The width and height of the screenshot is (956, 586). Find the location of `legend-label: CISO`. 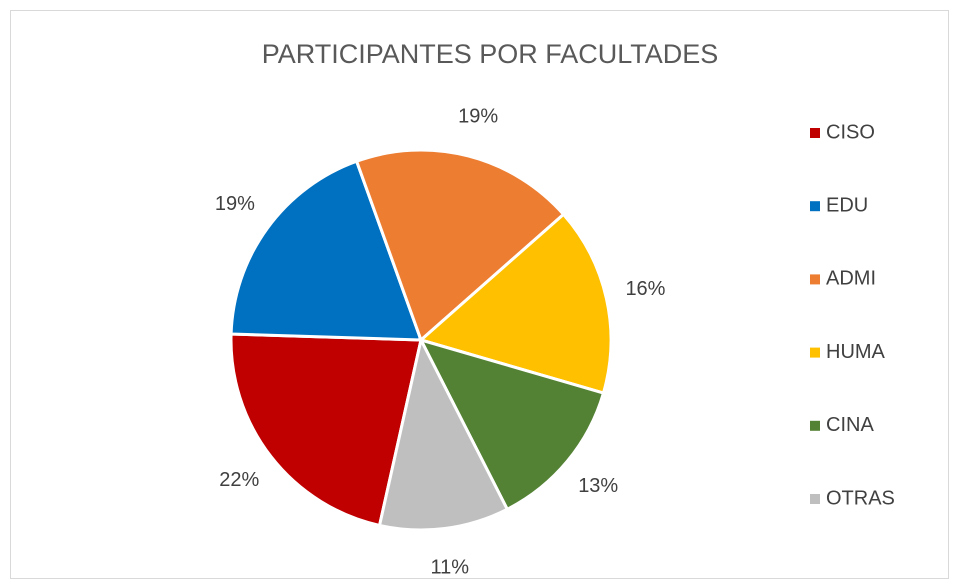

legend-label: CISO is located at coordinates (850, 132).